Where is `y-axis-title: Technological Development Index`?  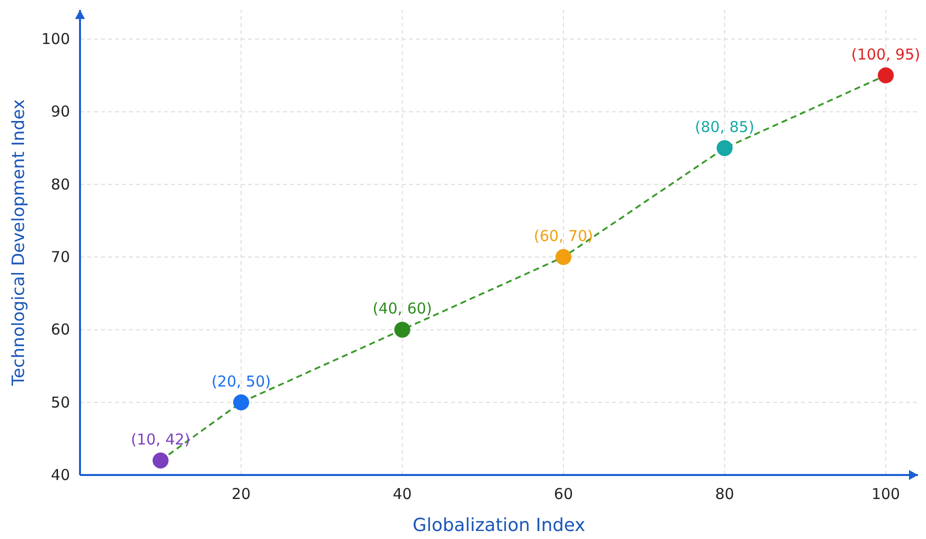
y-axis-title: Technological Development Index is located at coordinates (19, 243).